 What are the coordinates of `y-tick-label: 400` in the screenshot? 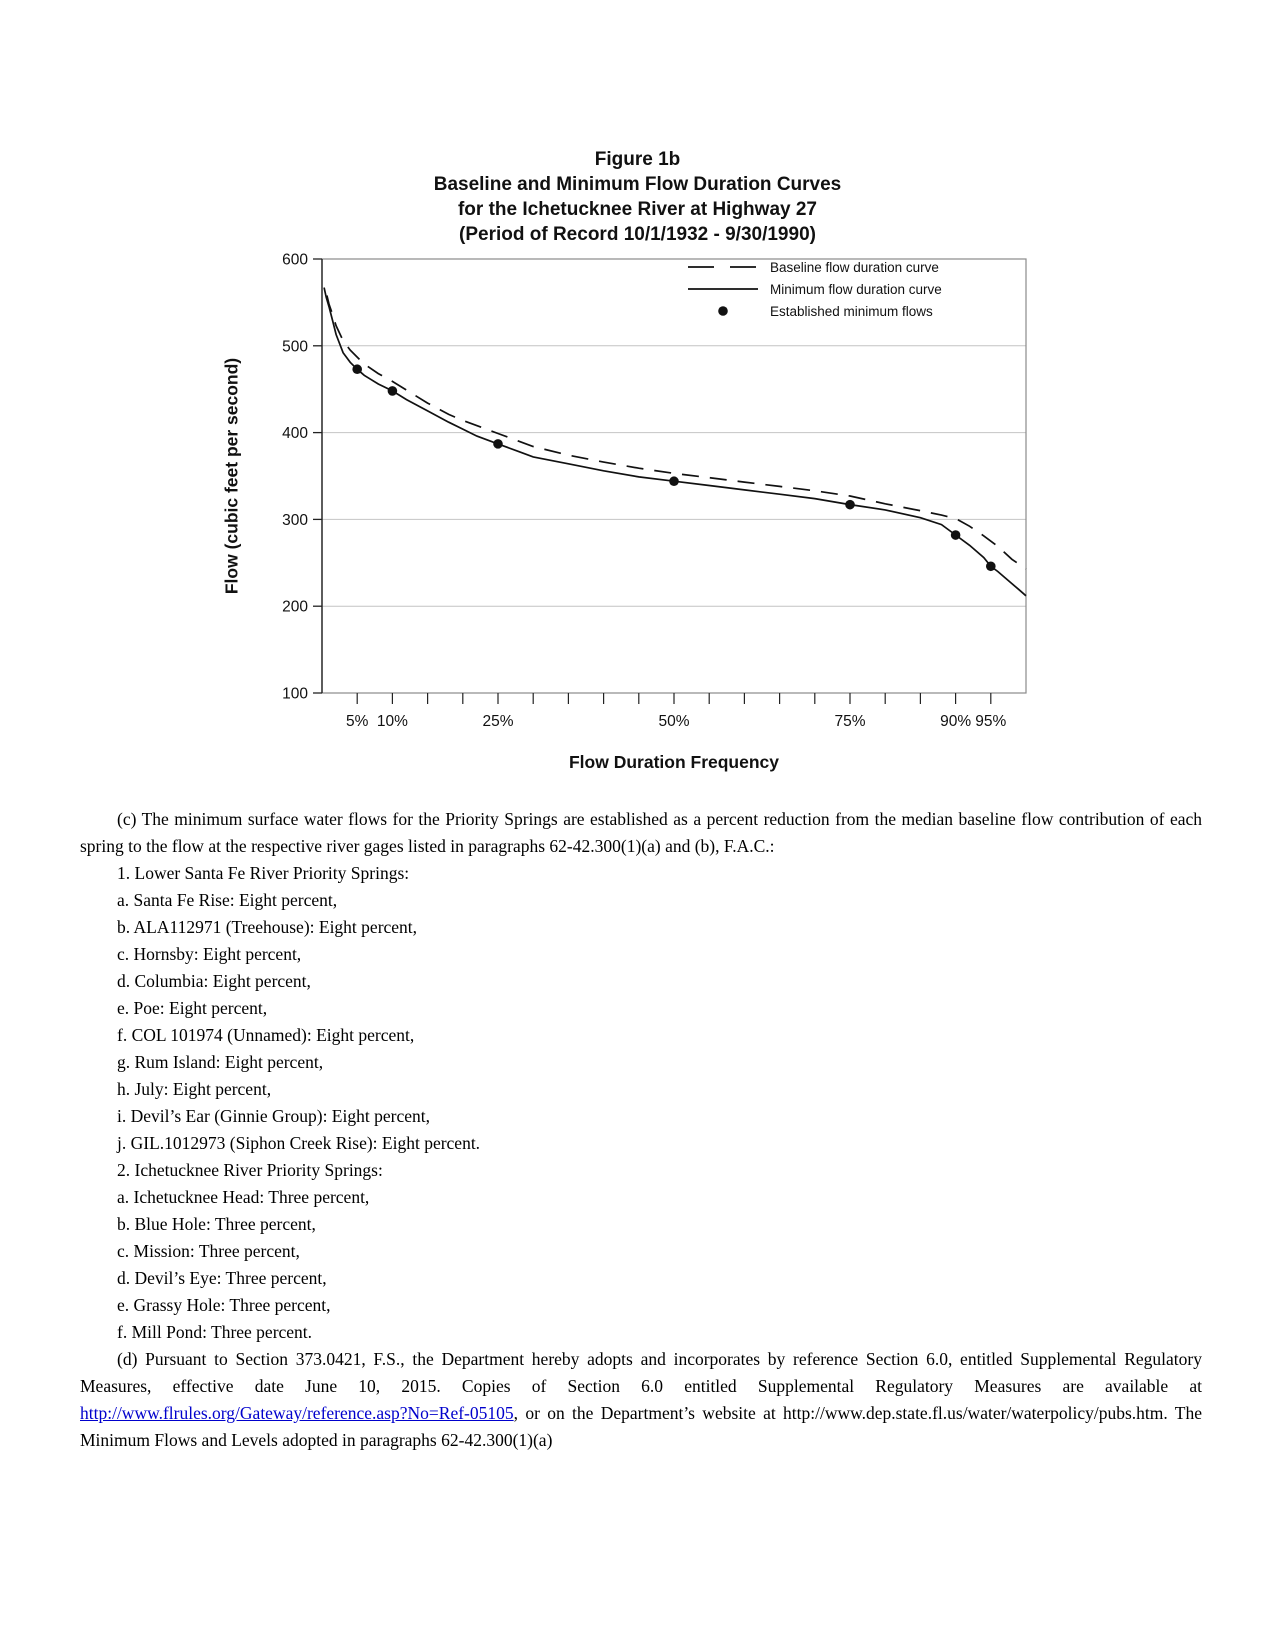 It's located at (295, 433).